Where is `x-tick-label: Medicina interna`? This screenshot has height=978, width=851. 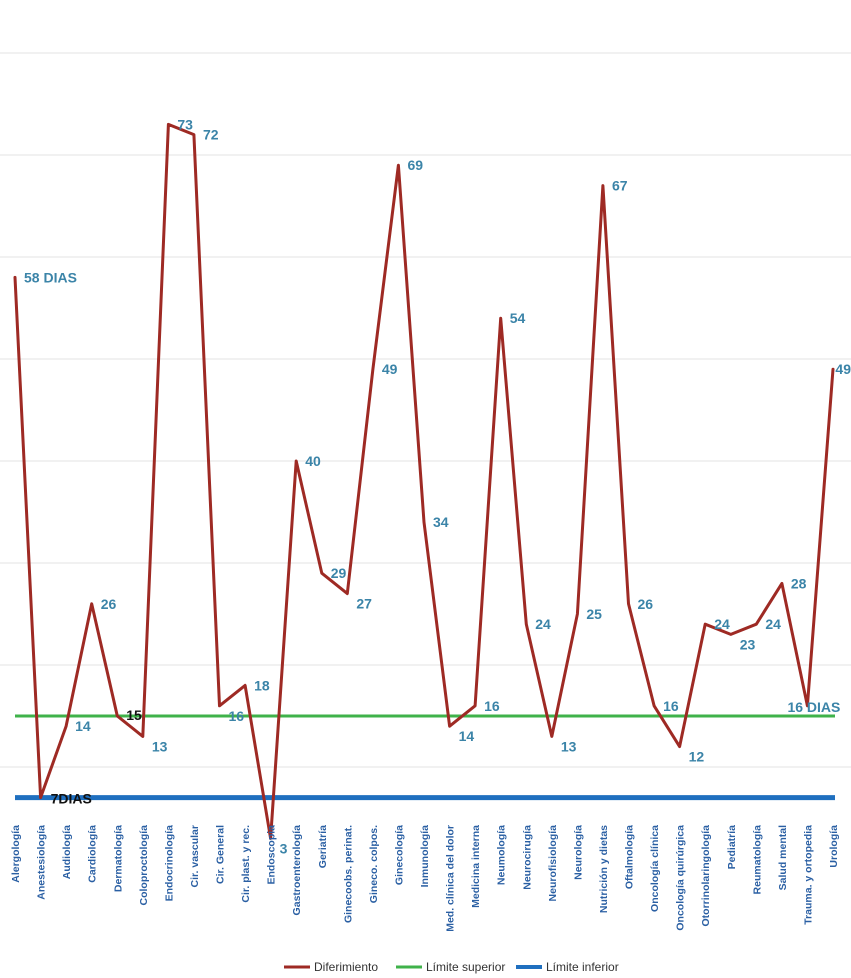
x-tick-label: Medicina interna is located at coordinates (476, 866).